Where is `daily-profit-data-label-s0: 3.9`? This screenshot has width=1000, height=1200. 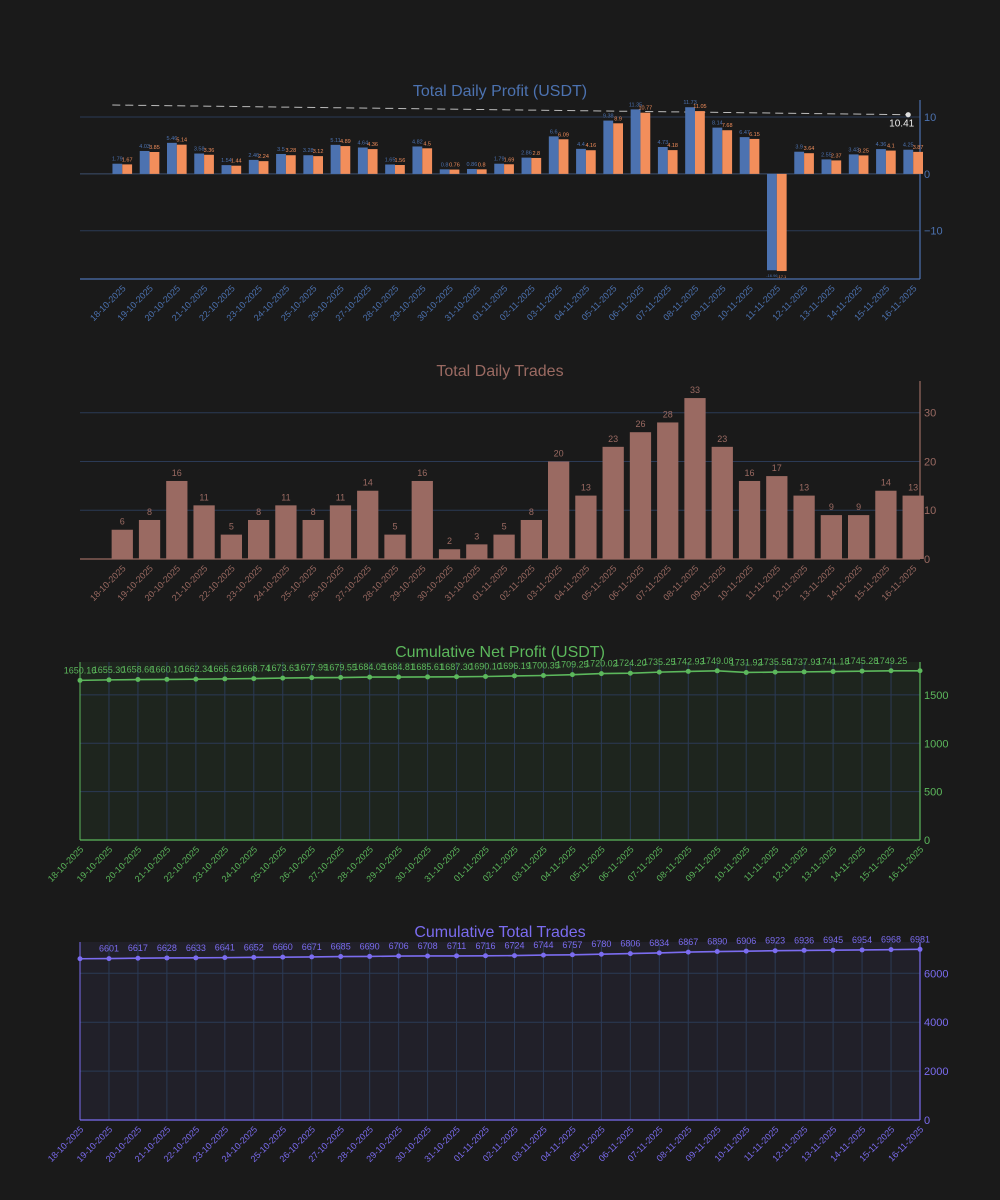
daily-profit-data-label-s0: 3.9 is located at coordinates (799, 148).